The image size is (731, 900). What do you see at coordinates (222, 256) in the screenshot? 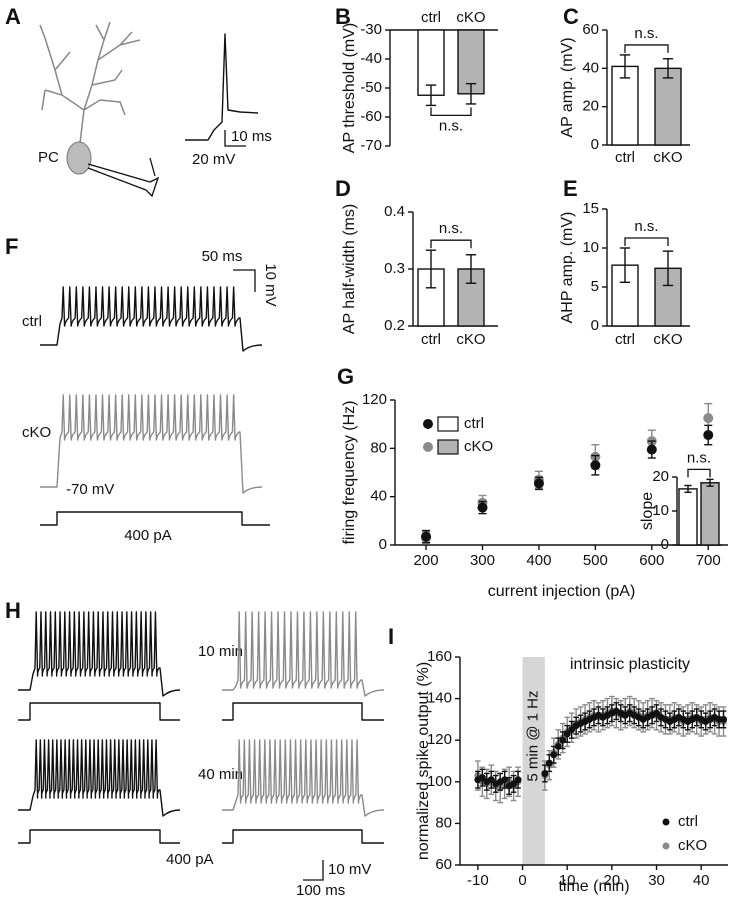
I see `scale-time: 50 ms` at bounding box center [222, 256].